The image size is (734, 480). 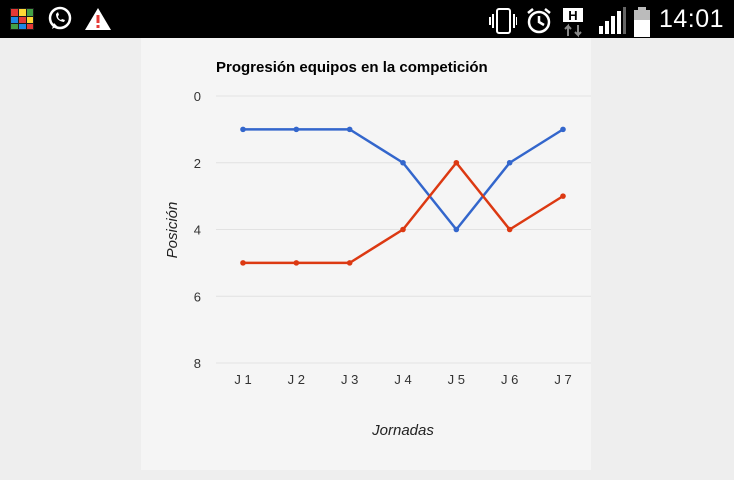 I want to click on warning-icon, so click(x=98, y=19).